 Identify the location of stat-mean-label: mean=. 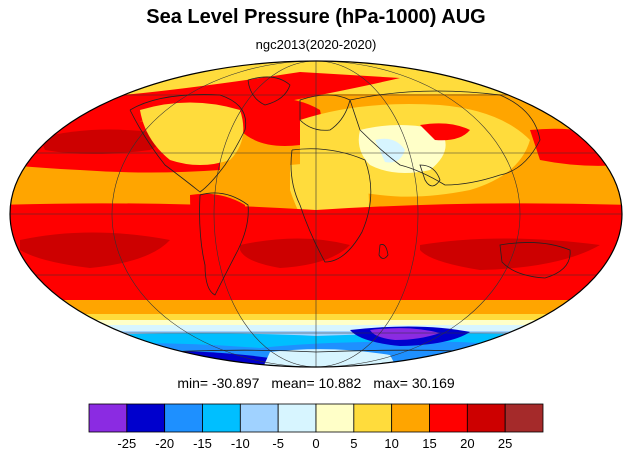
(293, 383).